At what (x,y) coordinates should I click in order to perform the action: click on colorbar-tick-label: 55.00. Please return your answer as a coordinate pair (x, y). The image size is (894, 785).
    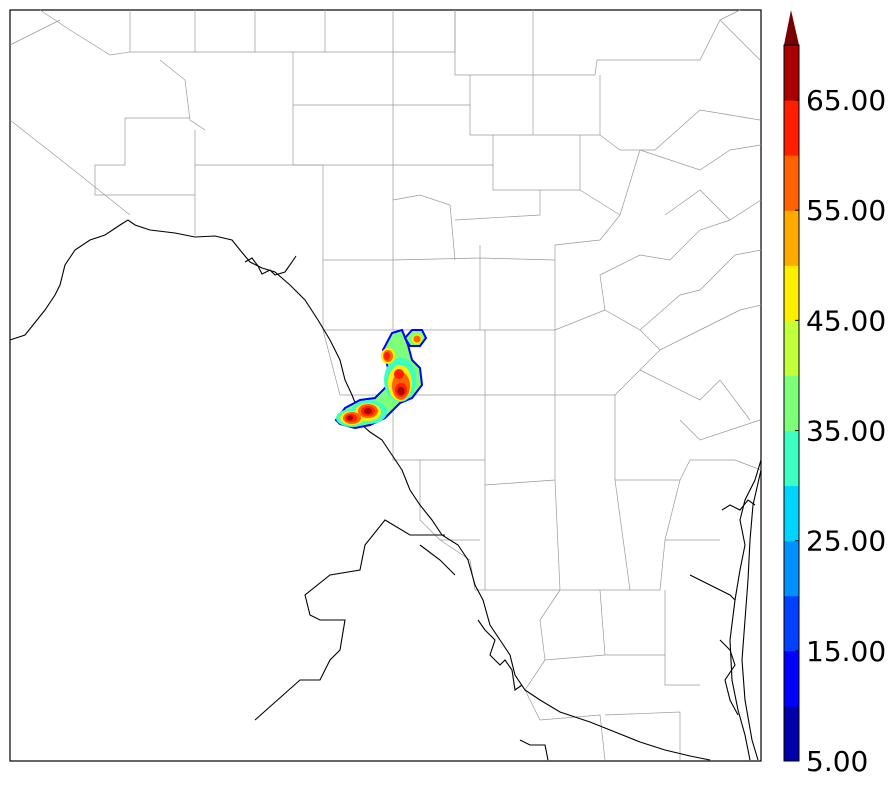
    Looking at the image, I should click on (846, 210).